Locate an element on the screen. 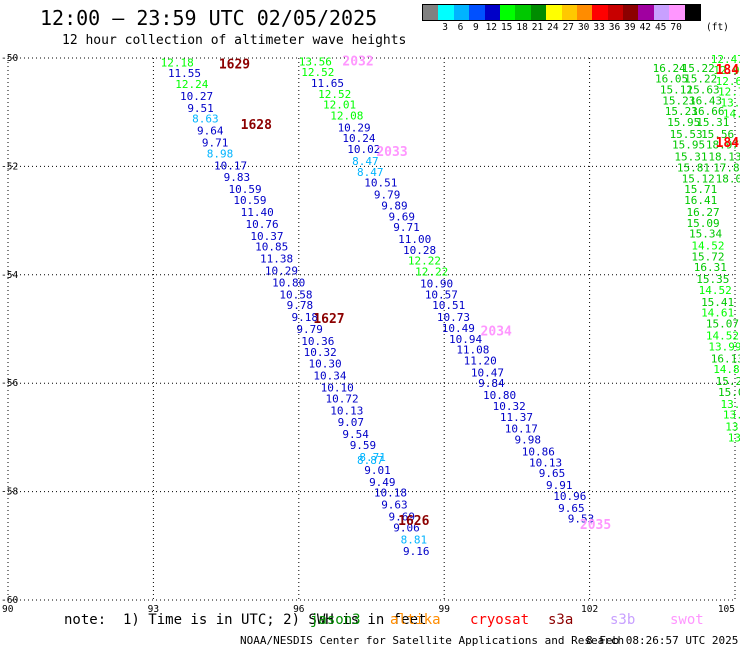 The width and height of the screenshot is (740, 650). wave-height-label: 9.83 is located at coordinates (237, 177).